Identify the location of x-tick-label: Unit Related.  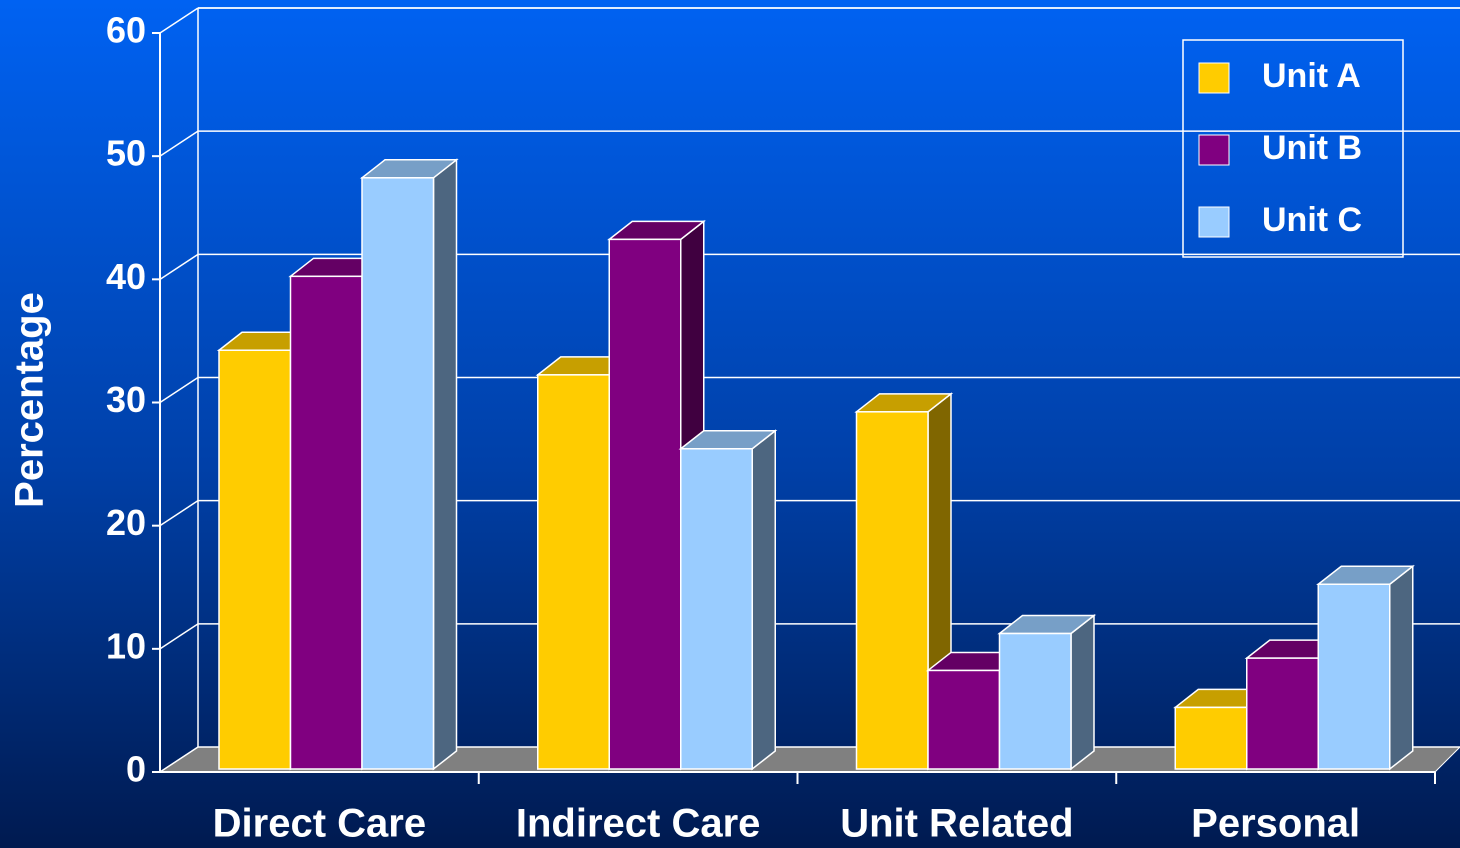
(956, 824).